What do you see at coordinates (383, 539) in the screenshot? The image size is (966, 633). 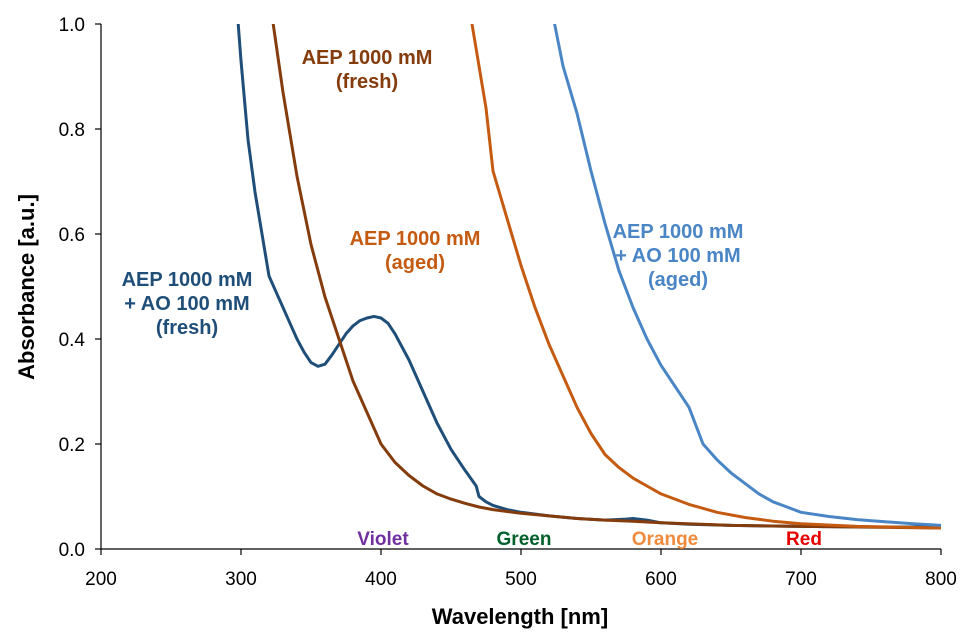 I see `band-label-violet: Violet` at bounding box center [383, 539].